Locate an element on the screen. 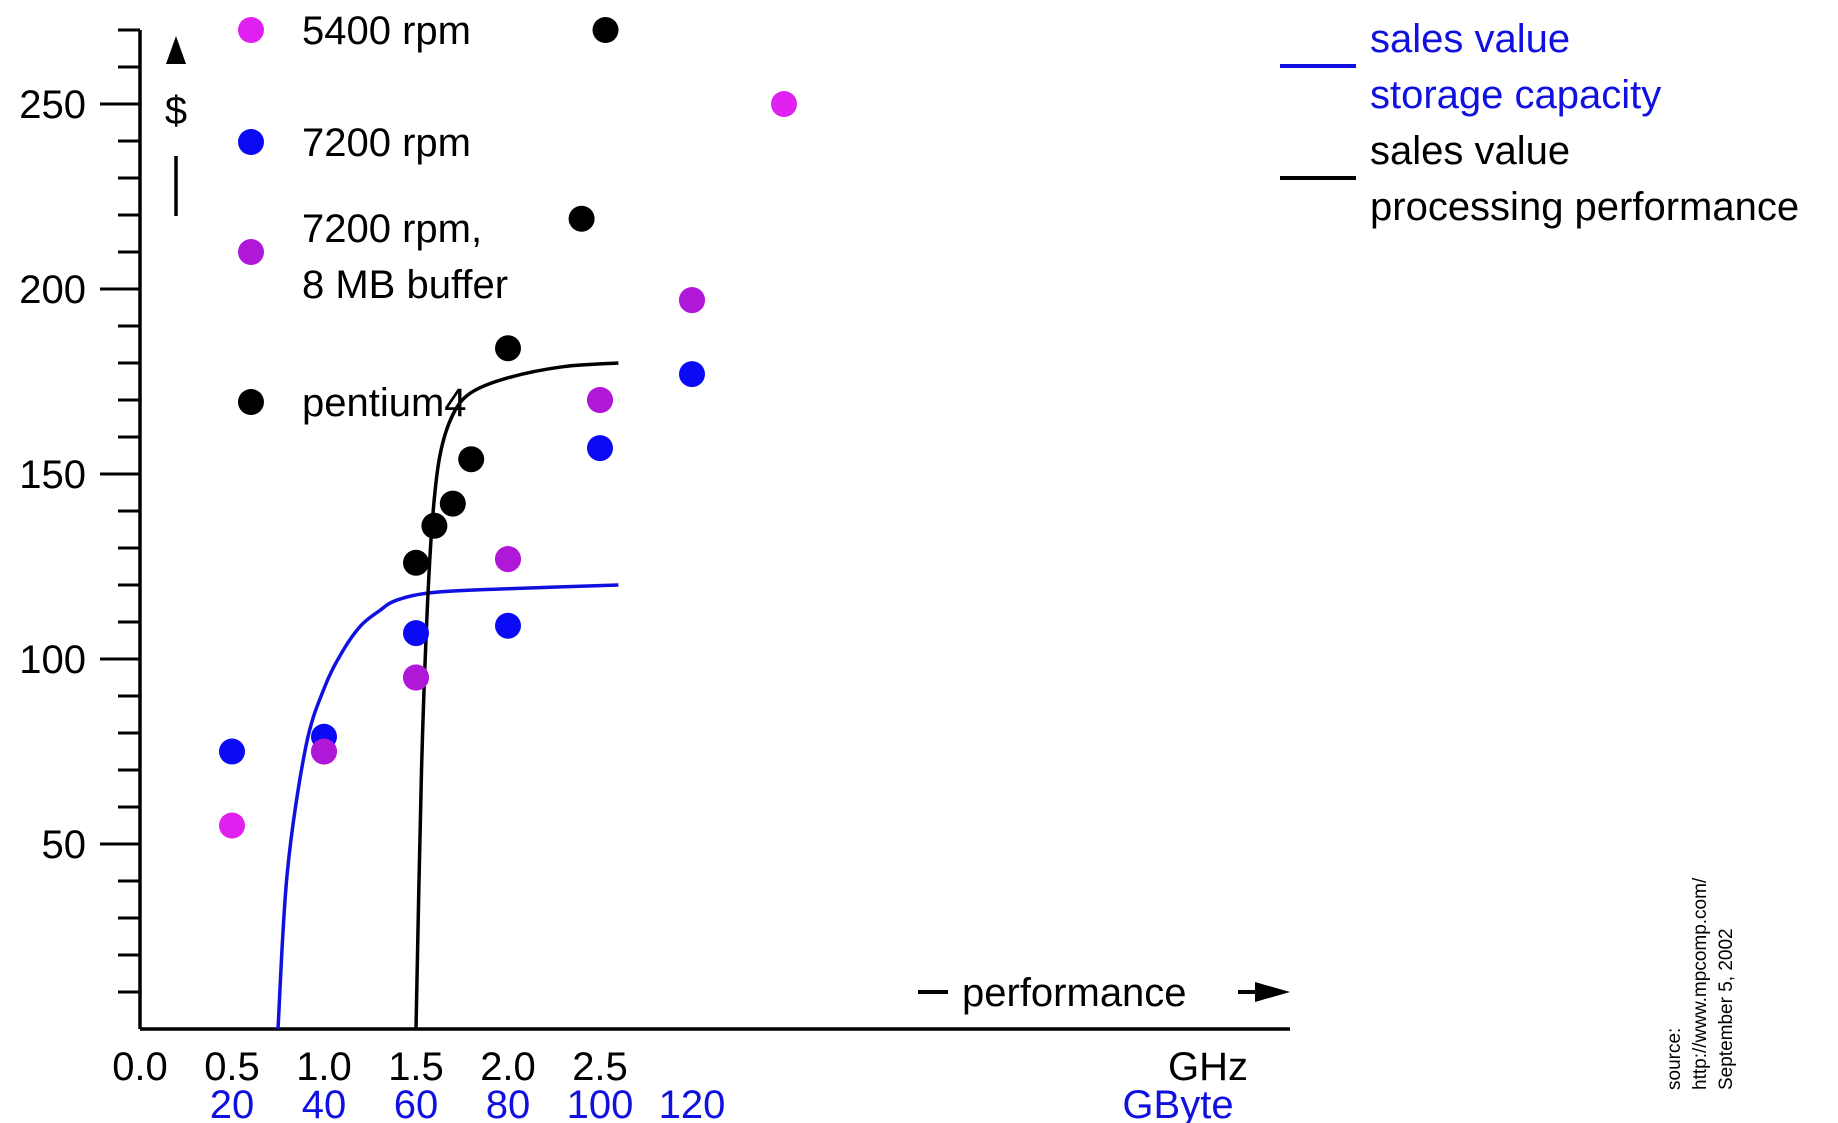 The height and width of the screenshot is (1123, 1838). y-tick-label: 100 is located at coordinates (52, 660).